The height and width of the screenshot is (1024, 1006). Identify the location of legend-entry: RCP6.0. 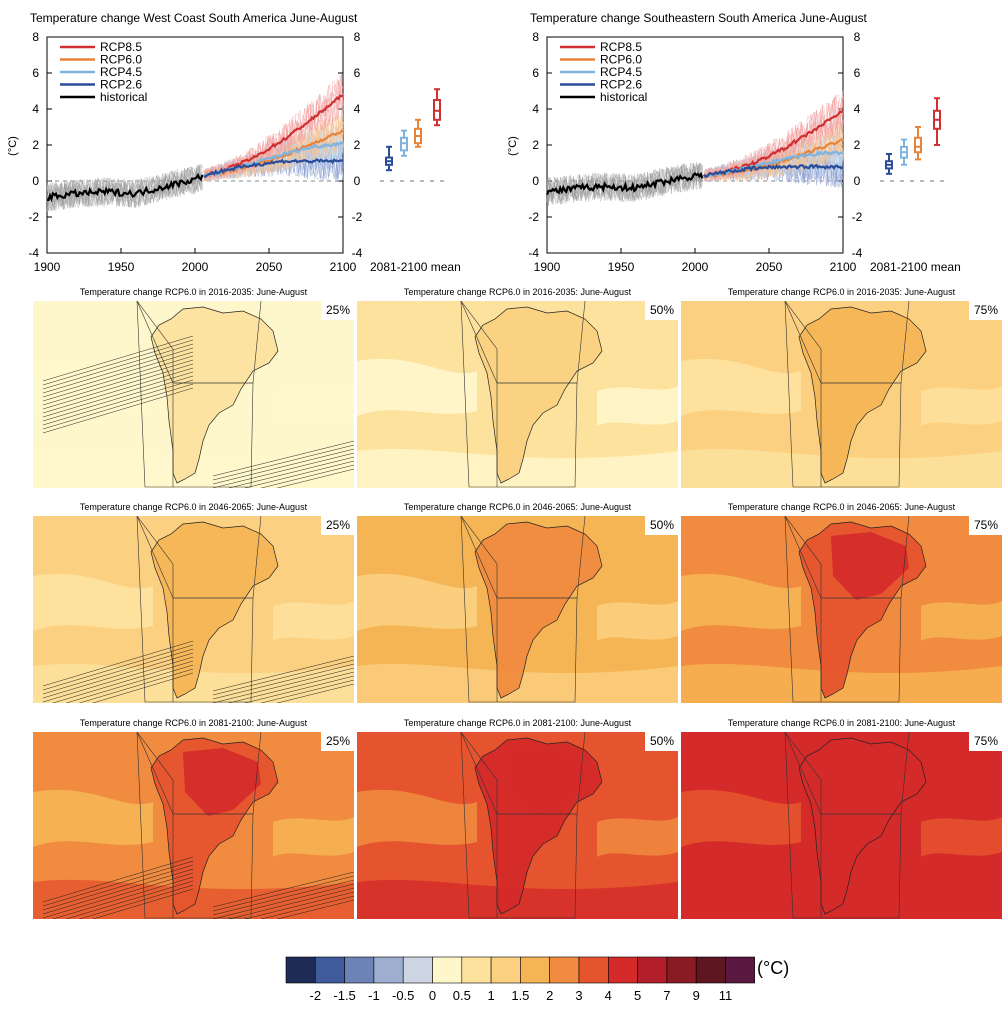
(121, 60).